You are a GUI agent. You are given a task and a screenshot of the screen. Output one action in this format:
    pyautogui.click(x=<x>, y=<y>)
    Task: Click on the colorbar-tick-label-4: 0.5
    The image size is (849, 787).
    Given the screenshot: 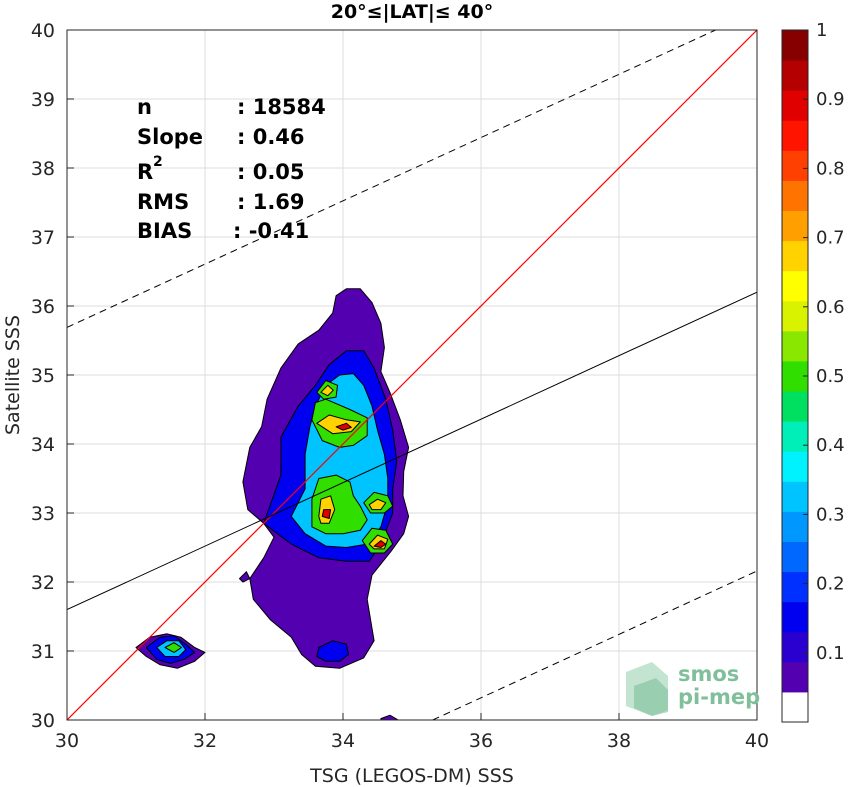 What is the action you would take?
    pyautogui.click(x=830, y=376)
    